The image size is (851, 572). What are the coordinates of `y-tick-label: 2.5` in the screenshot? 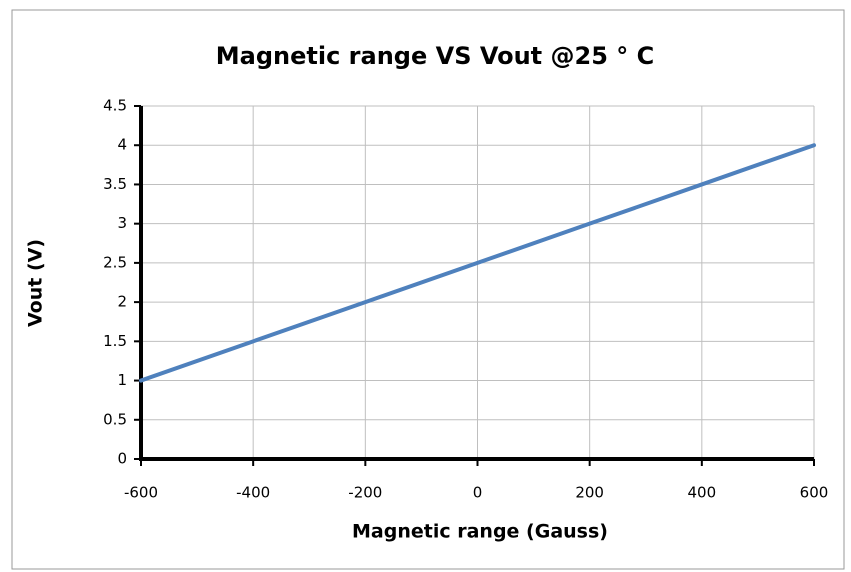 It's located at (115, 262).